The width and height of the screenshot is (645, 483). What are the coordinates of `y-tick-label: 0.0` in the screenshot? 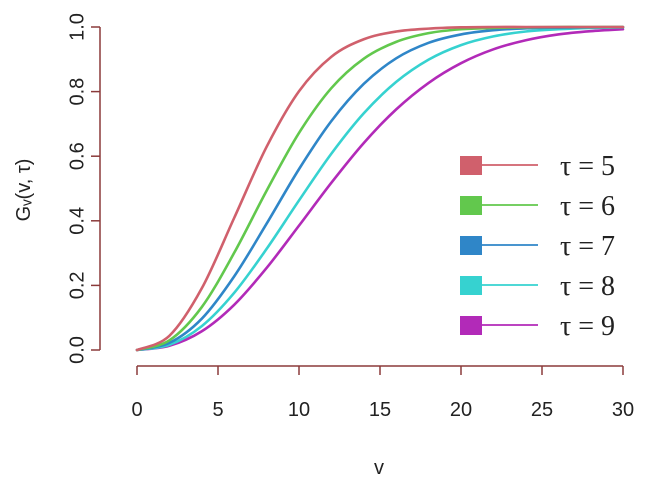 It's located at (77, 350).